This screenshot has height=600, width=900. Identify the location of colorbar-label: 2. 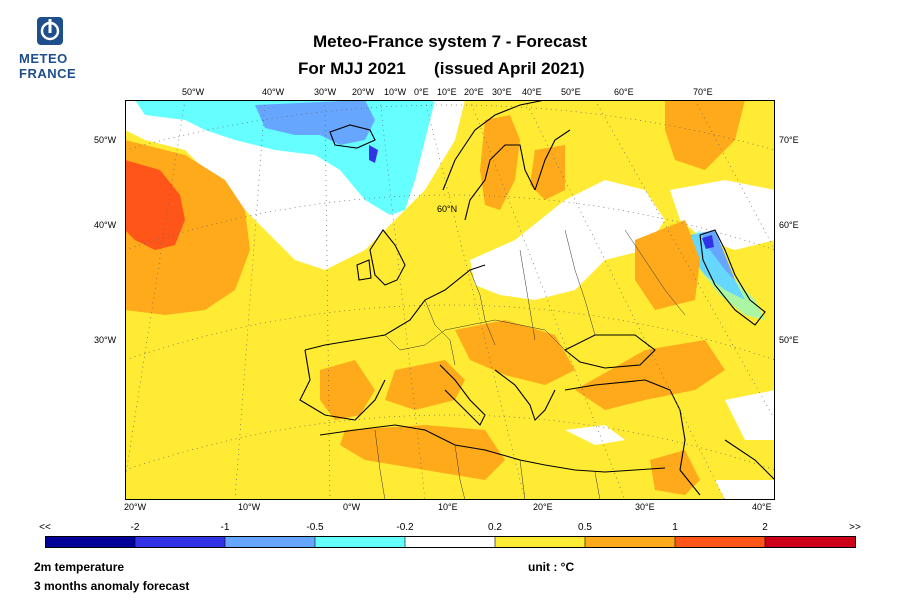
(765, 527).